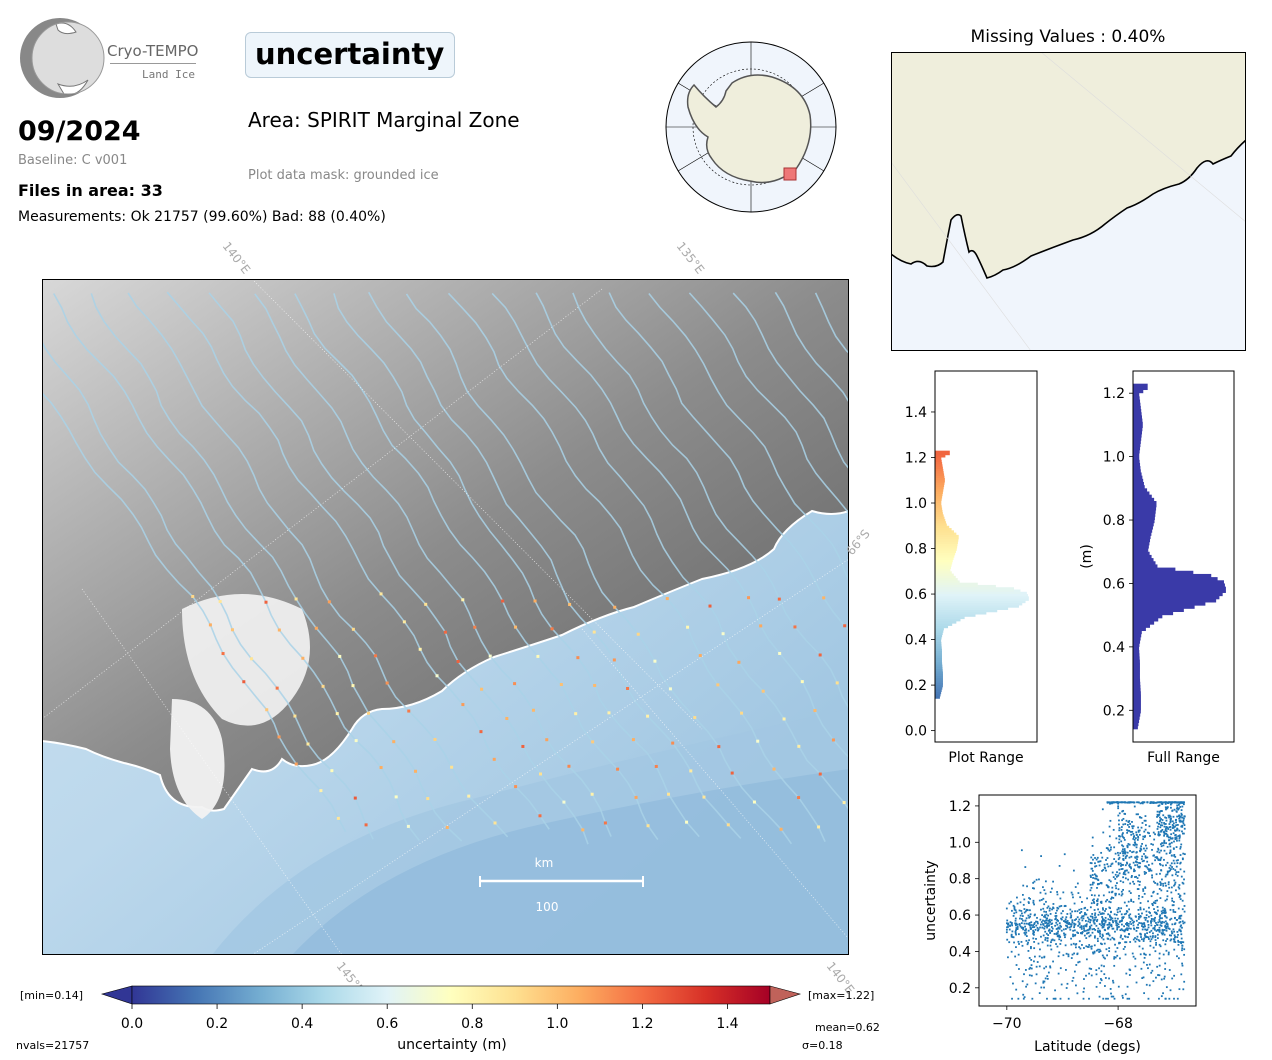 Image resolution: width=1272 pixels, height=1060 pixels. What do you see at coordinates (727, 1024) in the screenshot?
I see `colorbar-tick-label: 1.4` at bounding box center [727, 1024].